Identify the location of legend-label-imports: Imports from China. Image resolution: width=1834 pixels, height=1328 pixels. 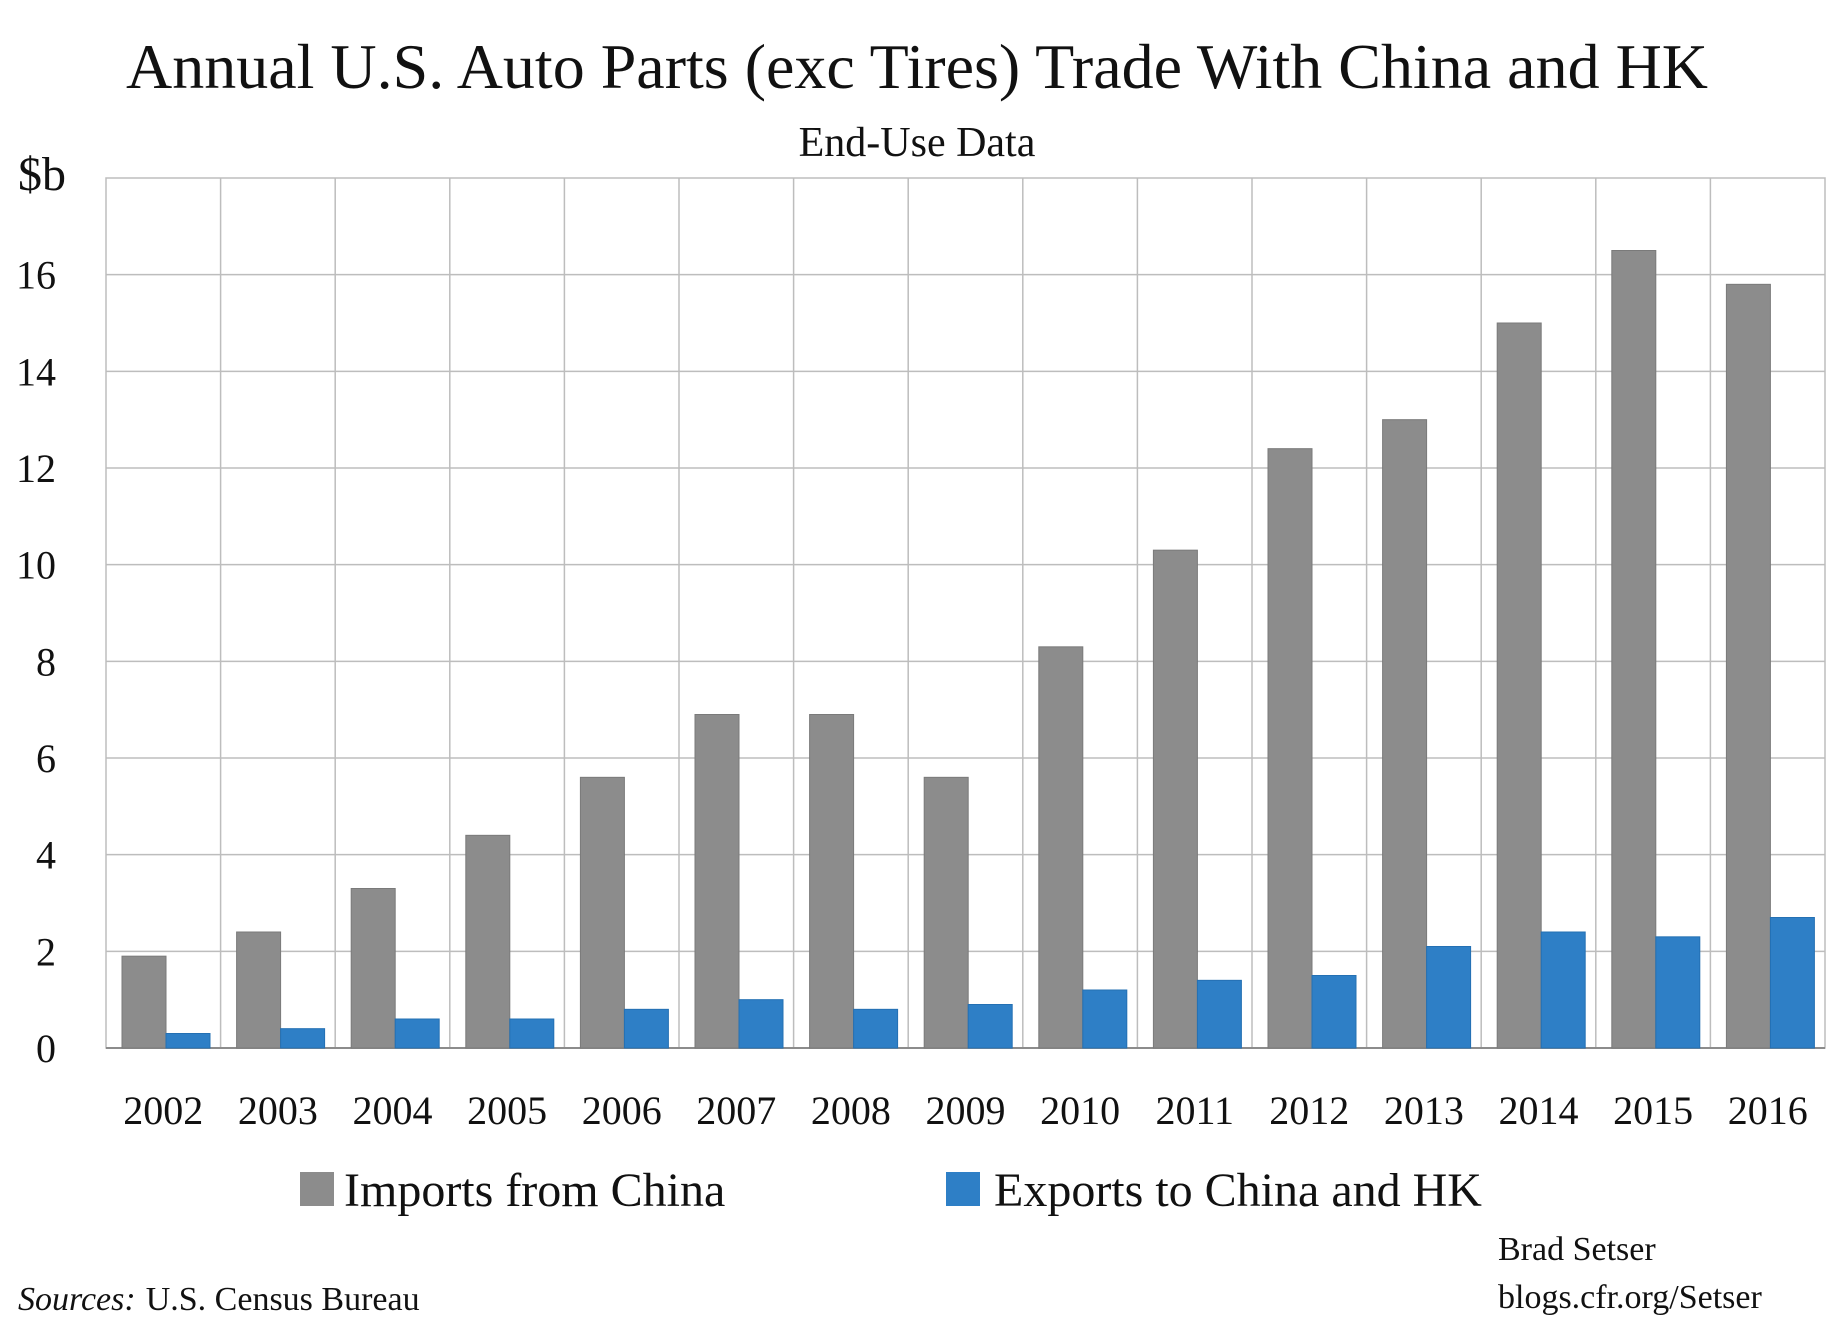
(534, 1190).